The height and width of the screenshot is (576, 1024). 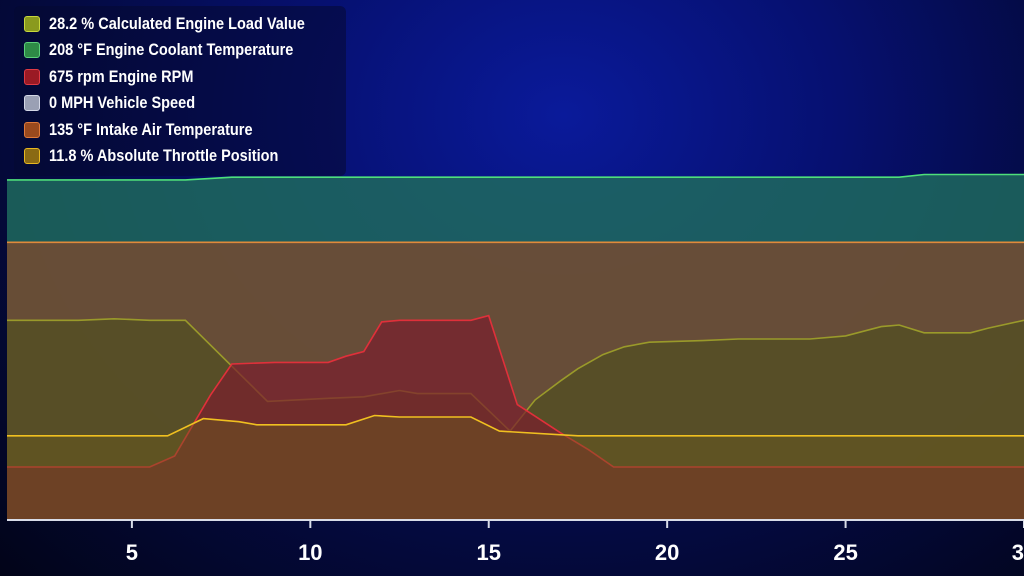 I want to click on legend-item-vehicle-speed: 0 MPH Vehicle Speed, so click(x=119, y=103).